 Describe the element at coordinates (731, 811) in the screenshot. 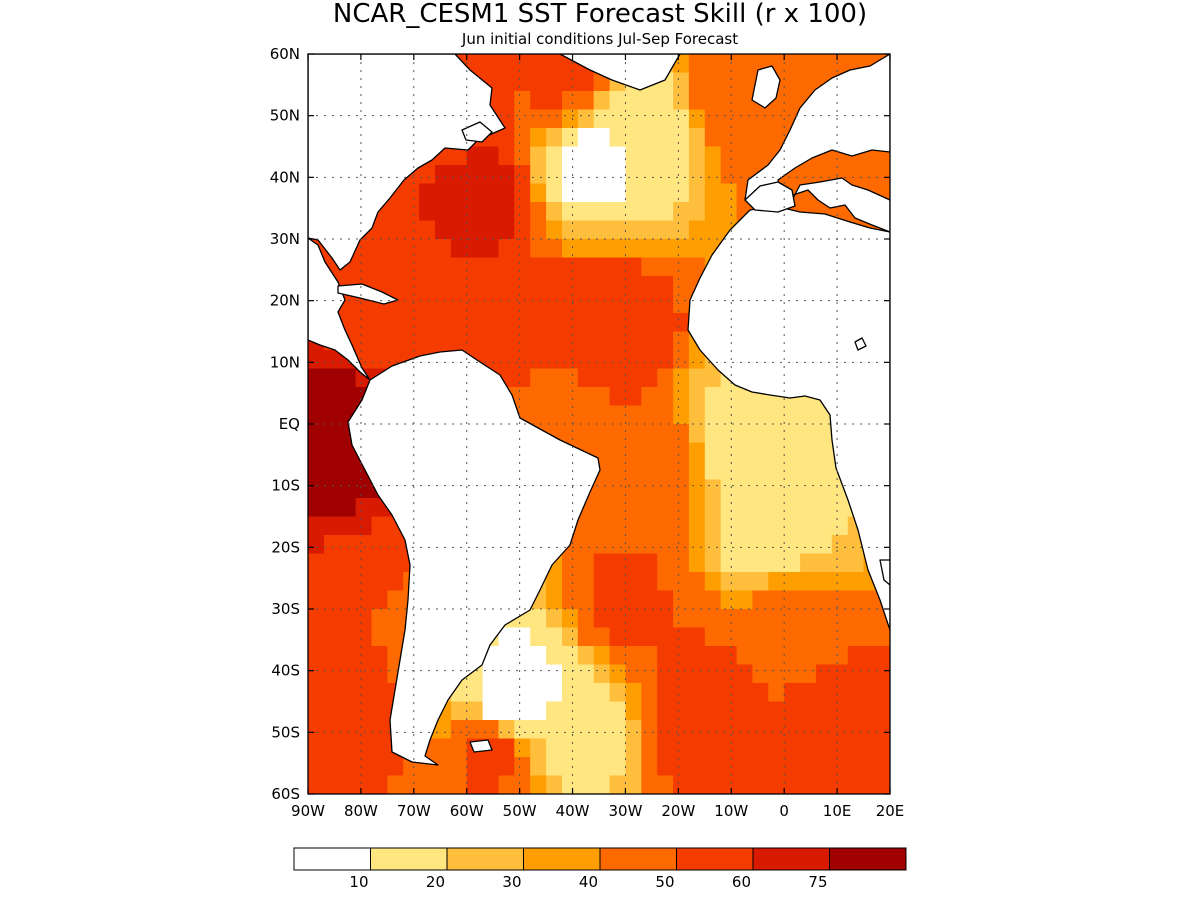

I see `lon-tick-label: 10W` at that location.